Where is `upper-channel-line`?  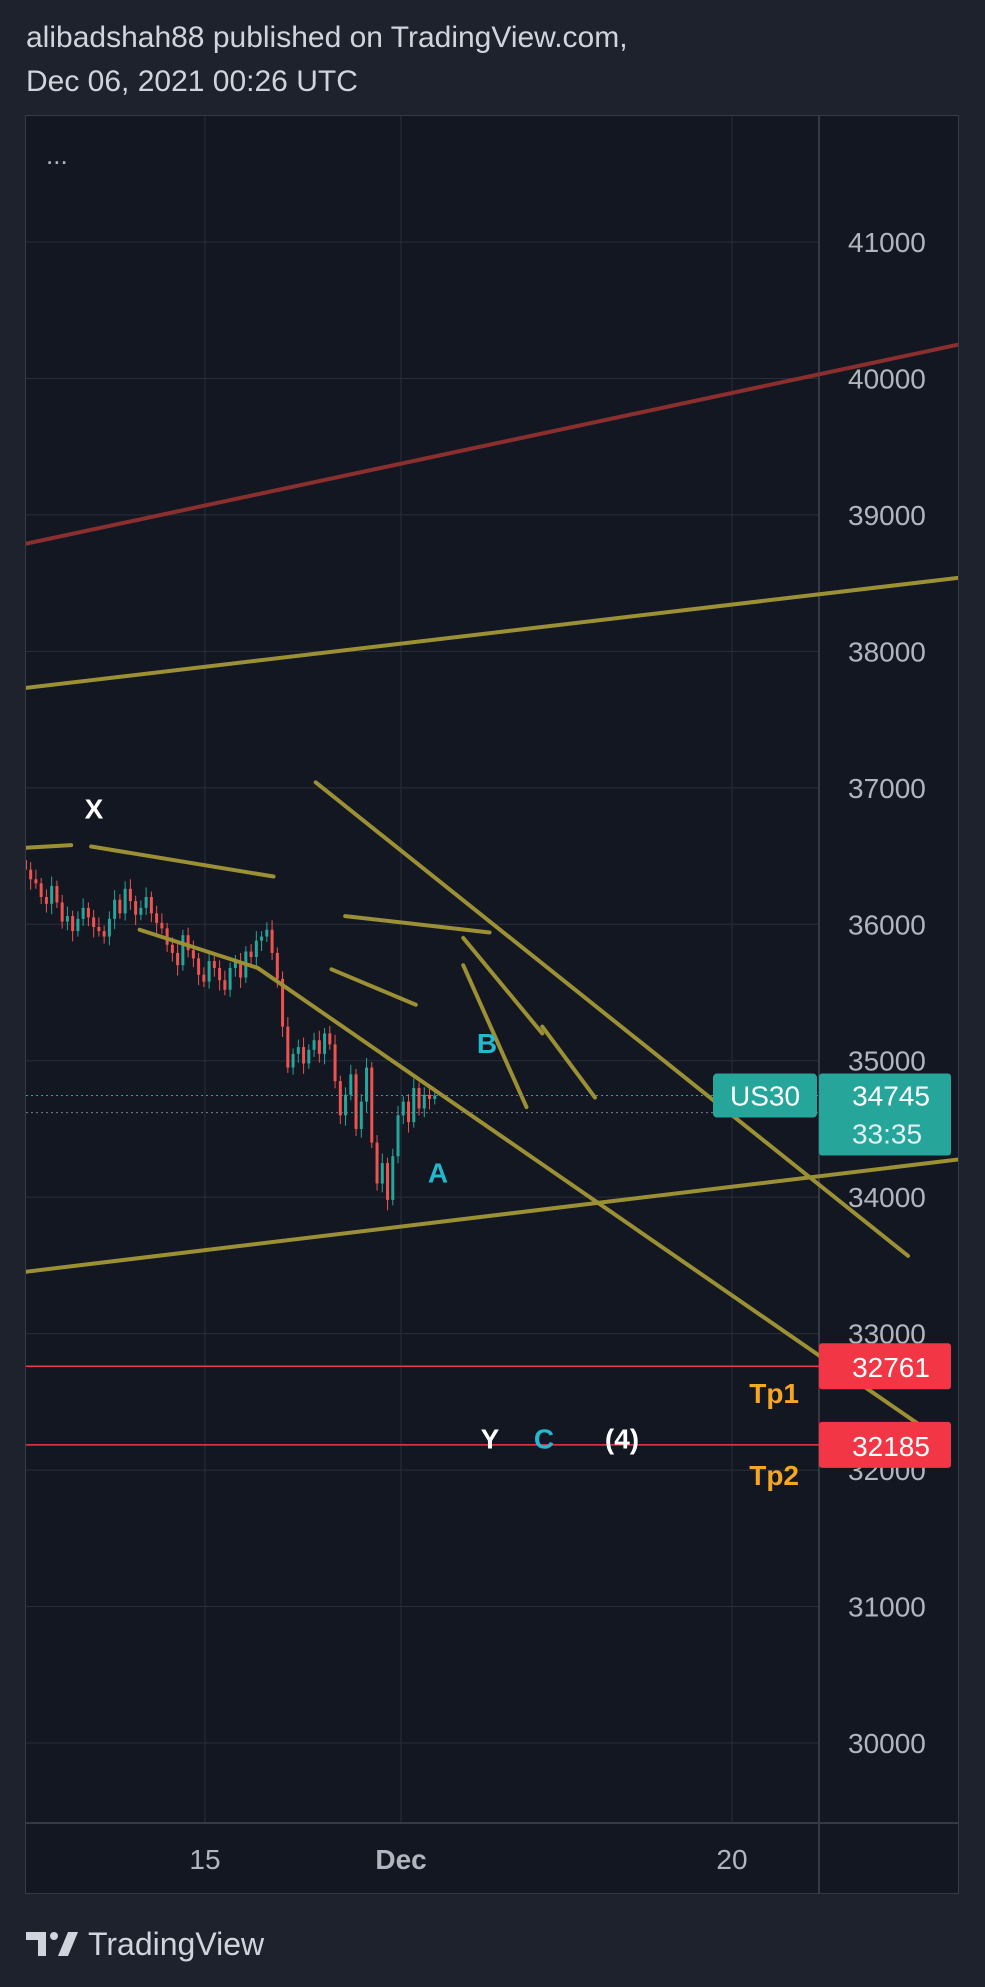 upper-channel-line is located at coordinates (492, 440).